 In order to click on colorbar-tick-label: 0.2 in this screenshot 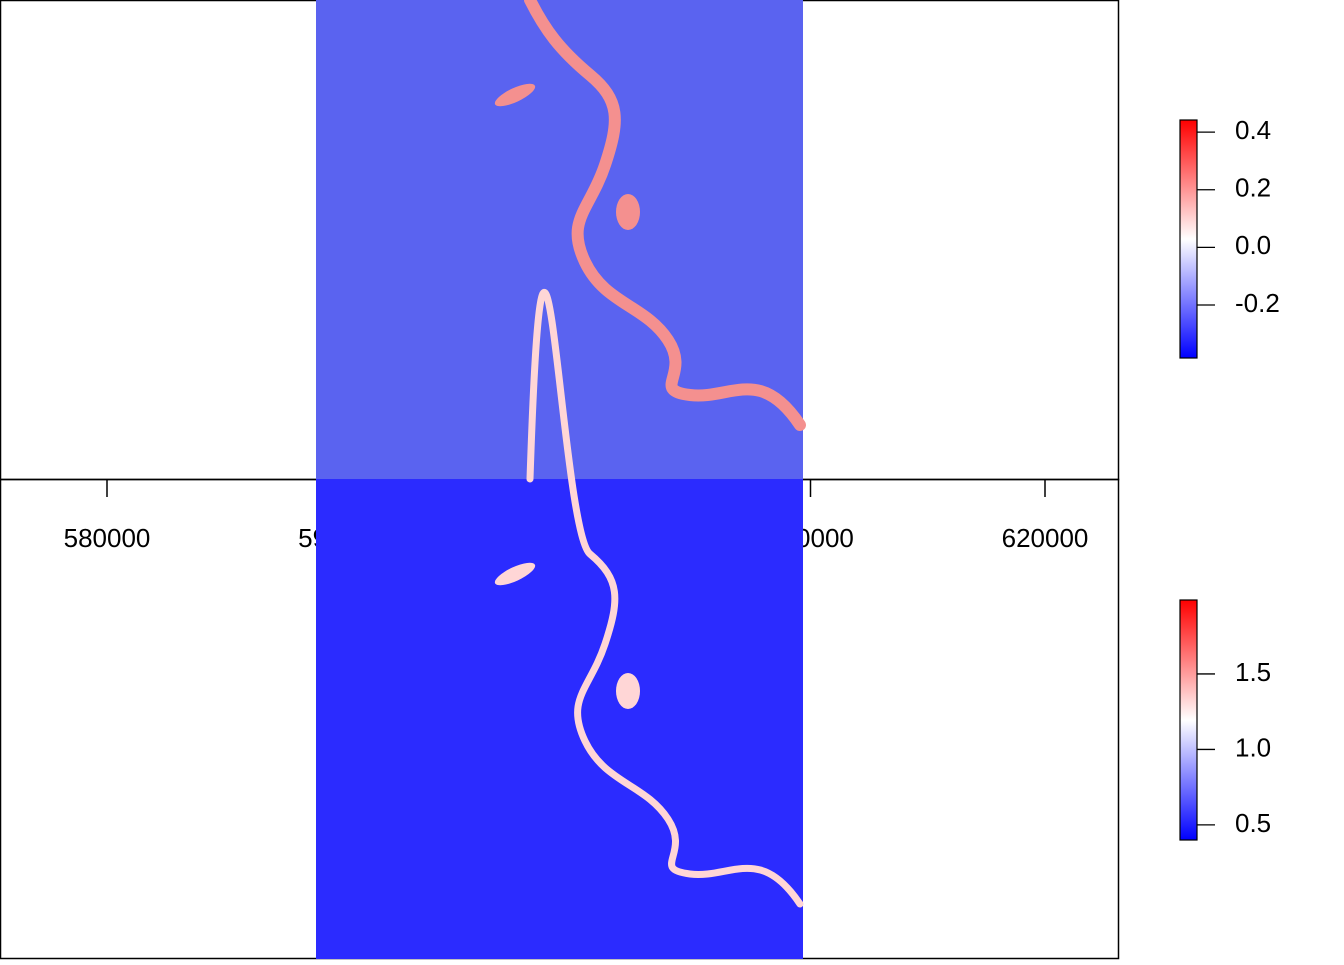, I will do `click(1253, 188)`.